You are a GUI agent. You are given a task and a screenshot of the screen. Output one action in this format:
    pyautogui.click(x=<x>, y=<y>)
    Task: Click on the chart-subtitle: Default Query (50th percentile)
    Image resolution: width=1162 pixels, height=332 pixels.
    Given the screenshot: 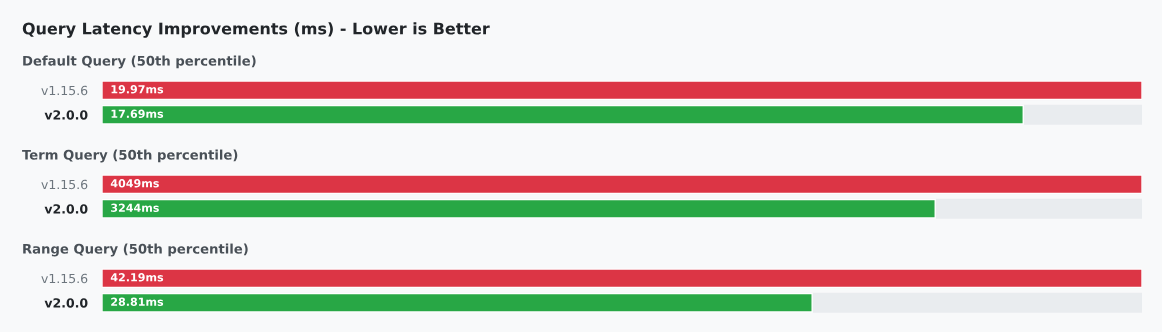 What is the action you would take?
    pyautogui.click(x=139, y=62)
    